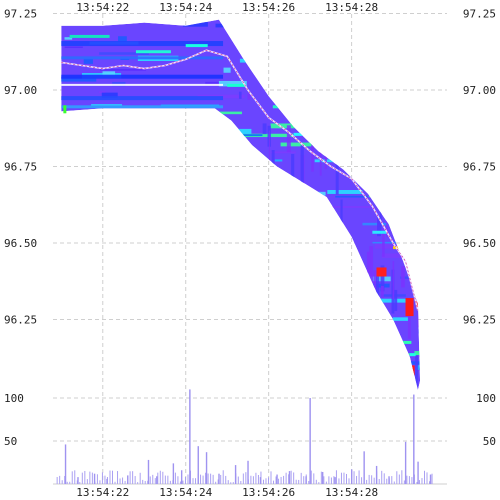 This screenshot has height=500, width=500. What do you see at coordinates (20, 14) in the screenshot?
I see `y-tick-label-left: 97.25` at bounding box center [20, 14].